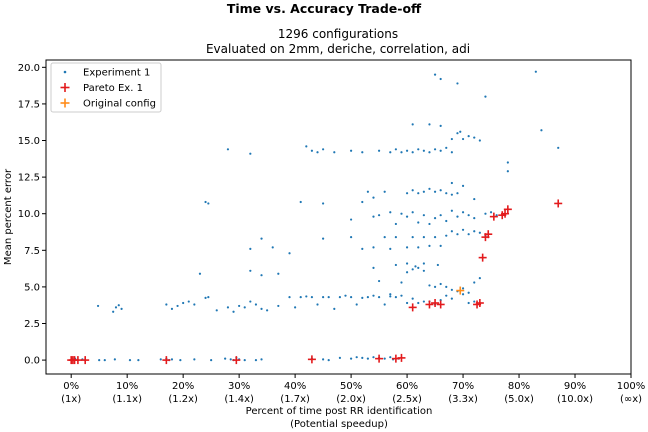 The height and width of the screenshot is (432, 648). What do you see at coordinates (463, 399) in the screenshot?
I see `x-tick-sublabel: (3.3x)` at bounding box center [463, 399].